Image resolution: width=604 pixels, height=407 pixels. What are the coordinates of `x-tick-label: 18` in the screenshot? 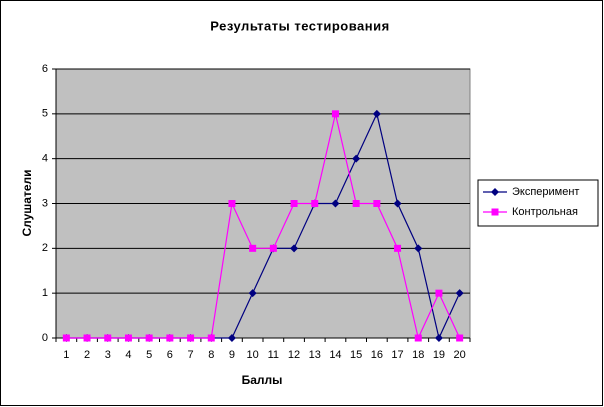 It's located at (418, 355).